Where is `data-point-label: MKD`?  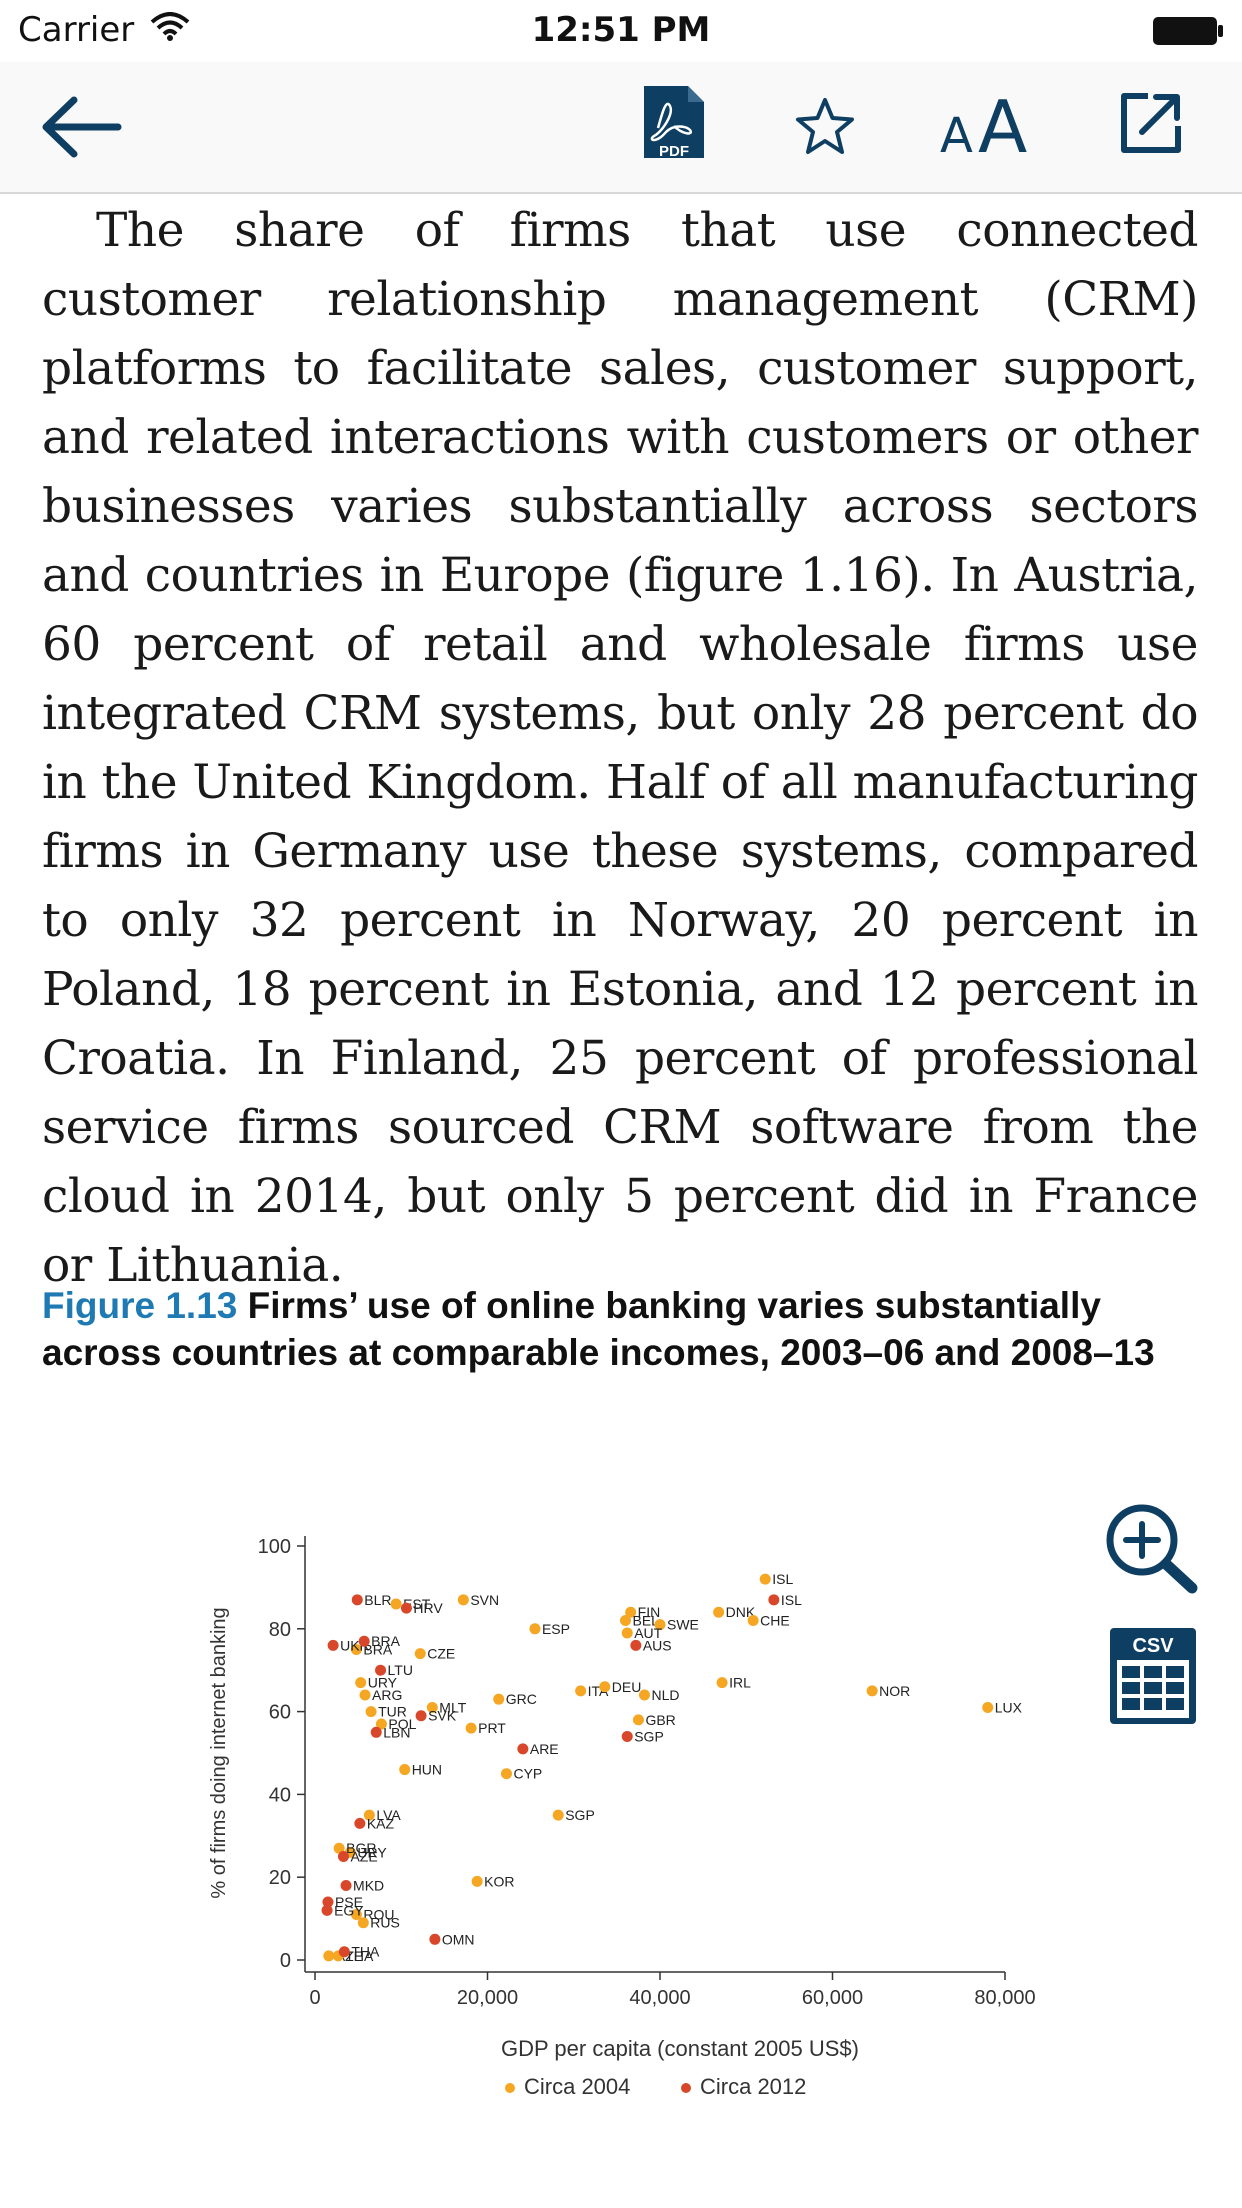
data-point-label: MKD is located at coordinates (368, 1885).